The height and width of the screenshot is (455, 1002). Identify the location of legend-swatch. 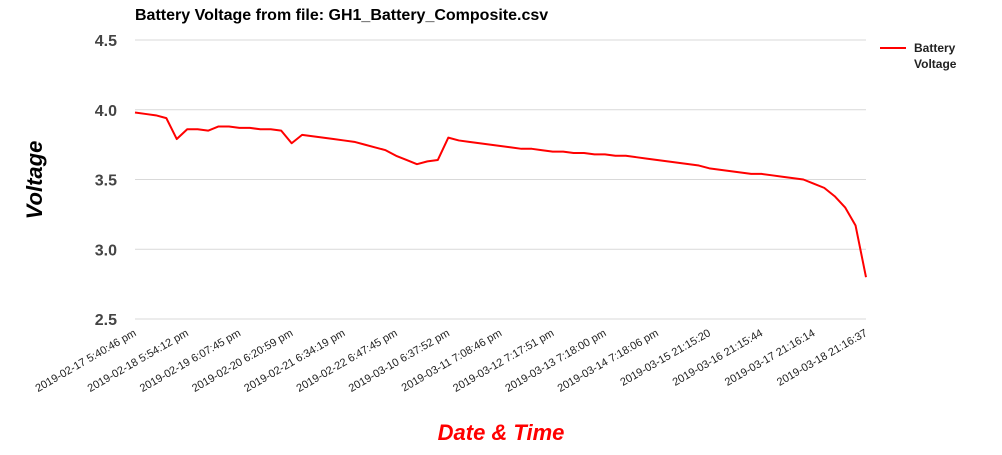
(893, 48).